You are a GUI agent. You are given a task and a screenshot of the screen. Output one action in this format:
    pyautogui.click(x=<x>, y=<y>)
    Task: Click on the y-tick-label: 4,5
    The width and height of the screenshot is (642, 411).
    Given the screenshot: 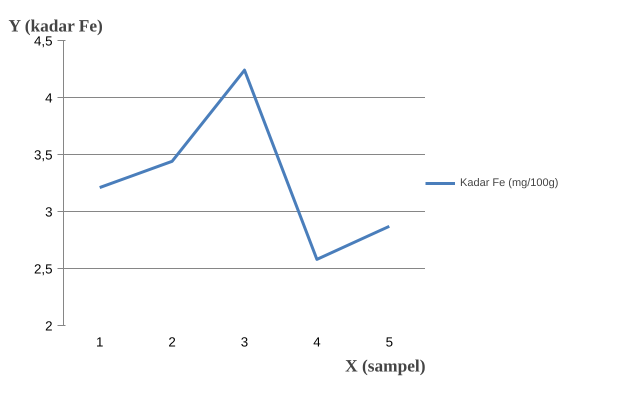 What is the action you would take?
    pyautogui.click(x=43, y=41)
    